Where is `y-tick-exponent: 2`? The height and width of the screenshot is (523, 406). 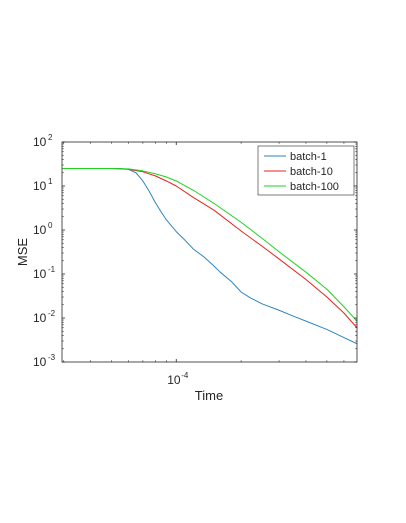
y-tick-exponent: 2 is located at coordinates (50, 137).